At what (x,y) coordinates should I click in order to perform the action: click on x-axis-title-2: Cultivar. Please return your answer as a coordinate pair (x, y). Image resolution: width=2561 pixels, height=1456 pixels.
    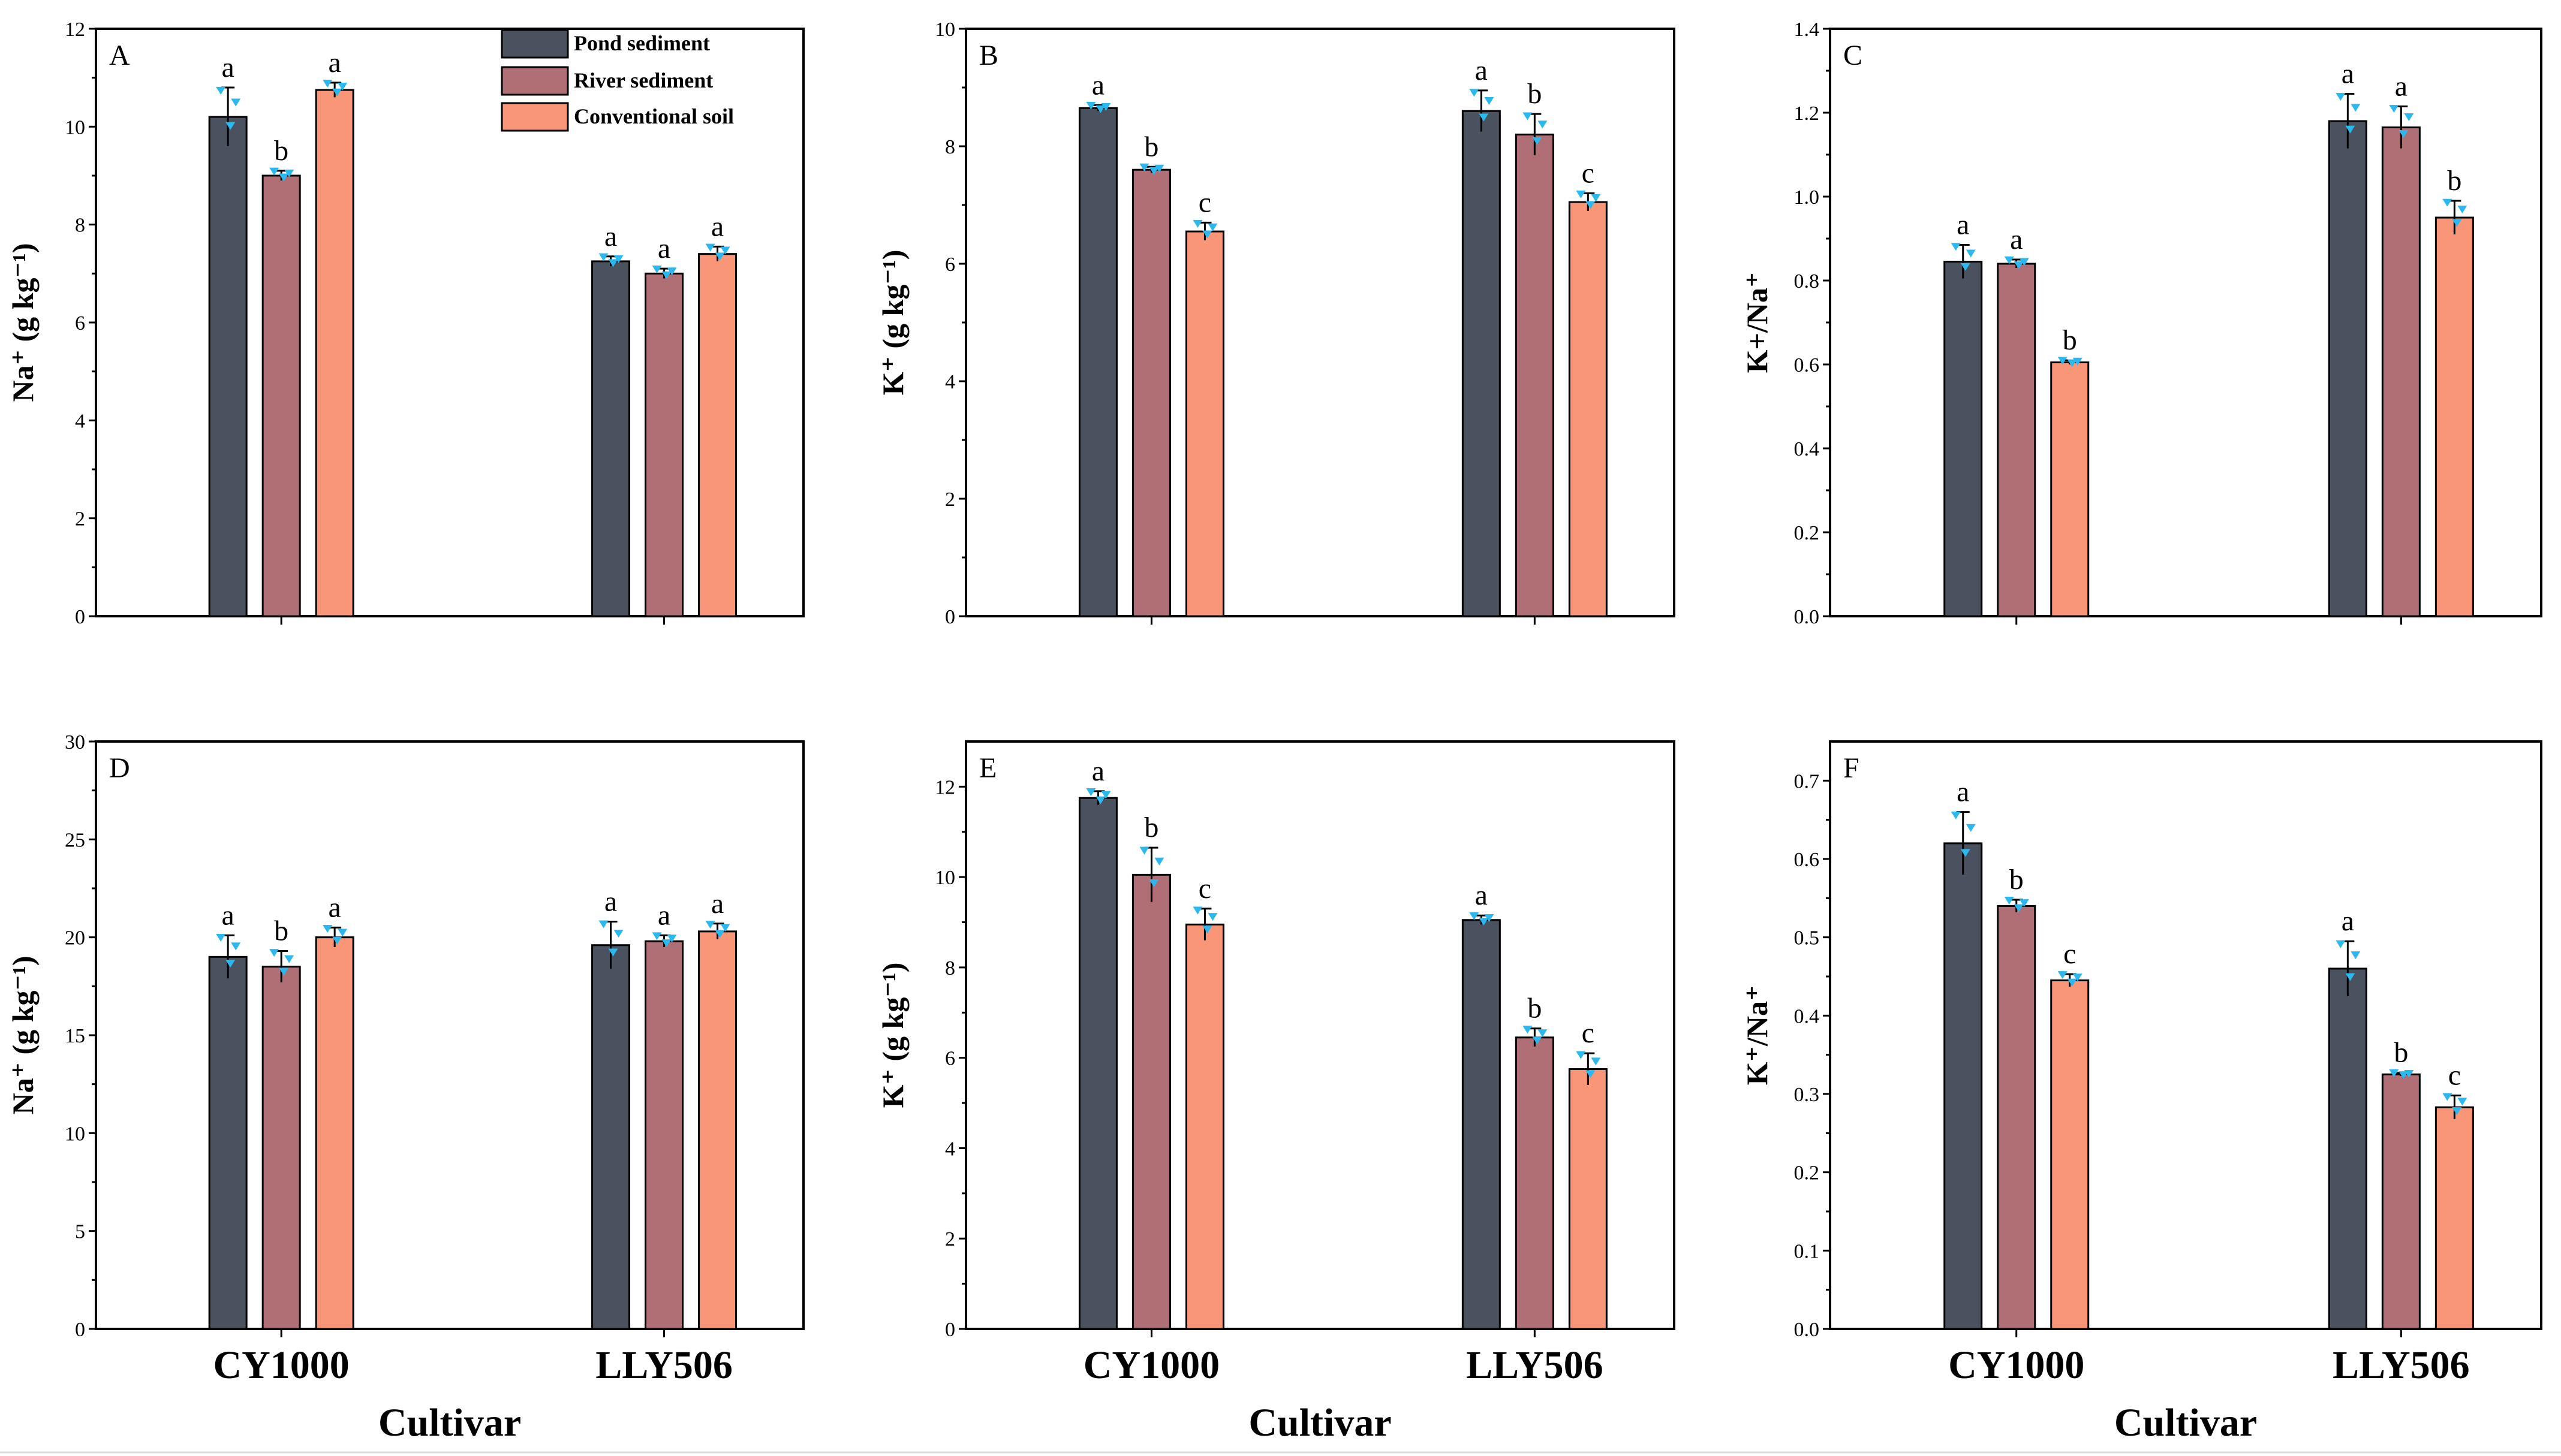
    Looking at the image, I should click on (1319, 1423).